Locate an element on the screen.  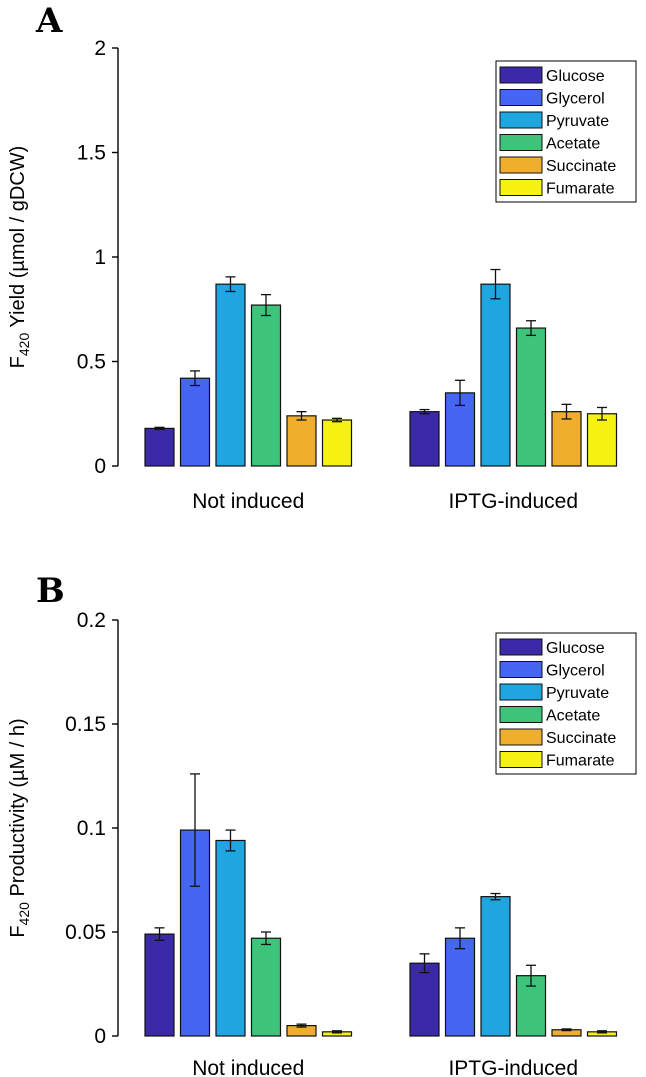
y-axis-label-text: Productivity (µM / h) is located at coordinates (18, 810).